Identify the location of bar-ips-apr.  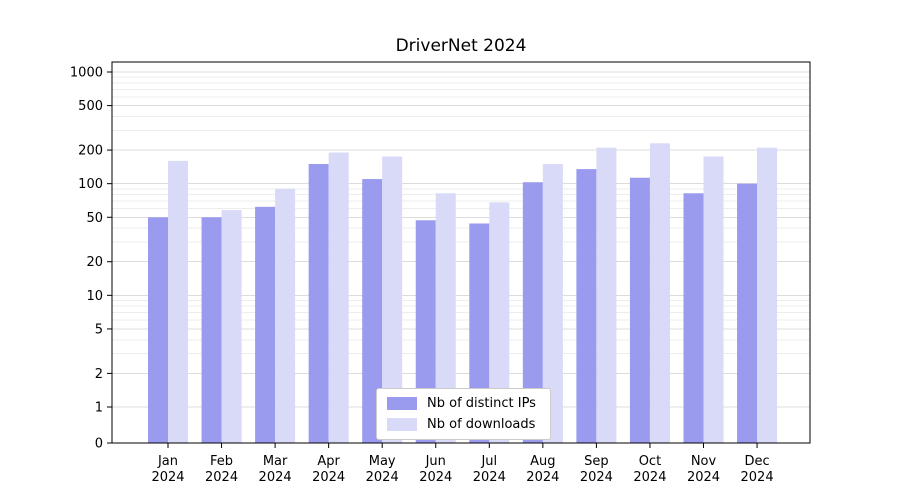
(318, 303).